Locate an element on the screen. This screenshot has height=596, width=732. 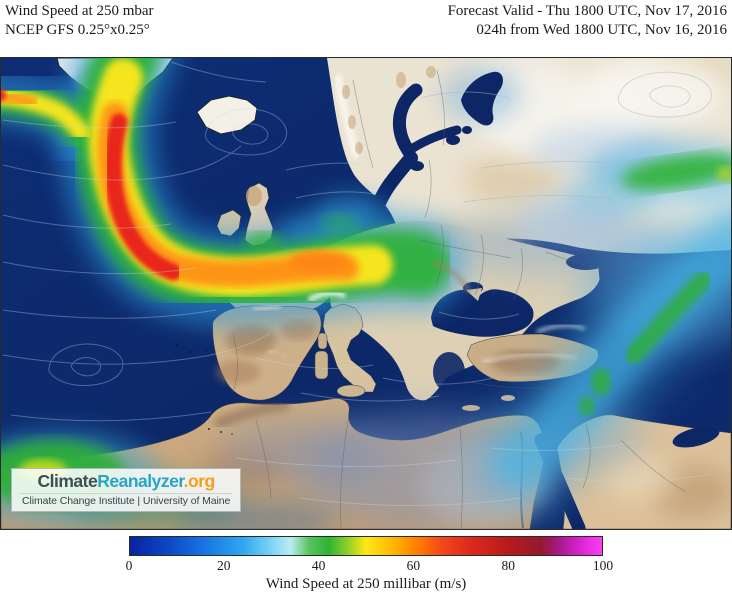
logo-climate: Climate is located at coordinates (67, 481).